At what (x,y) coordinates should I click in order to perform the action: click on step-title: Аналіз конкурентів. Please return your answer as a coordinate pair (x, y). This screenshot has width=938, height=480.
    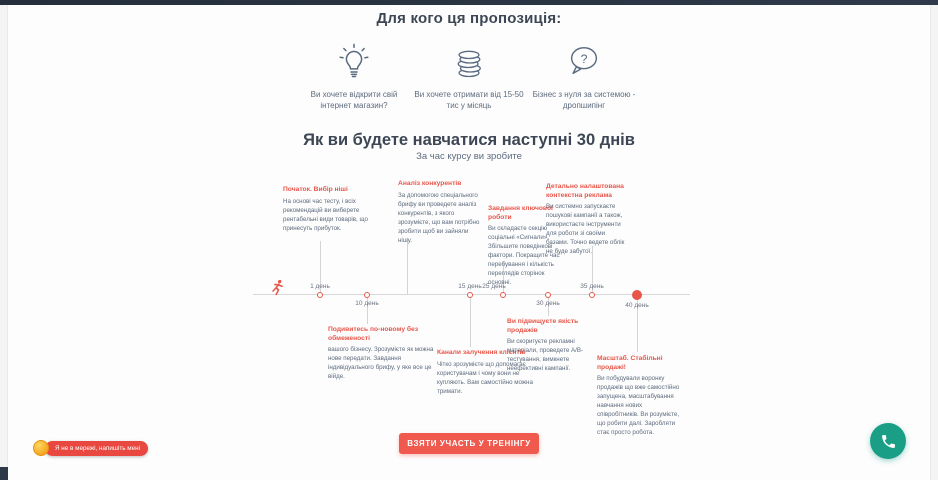
    Looking at the image, I should click on (430, 183).